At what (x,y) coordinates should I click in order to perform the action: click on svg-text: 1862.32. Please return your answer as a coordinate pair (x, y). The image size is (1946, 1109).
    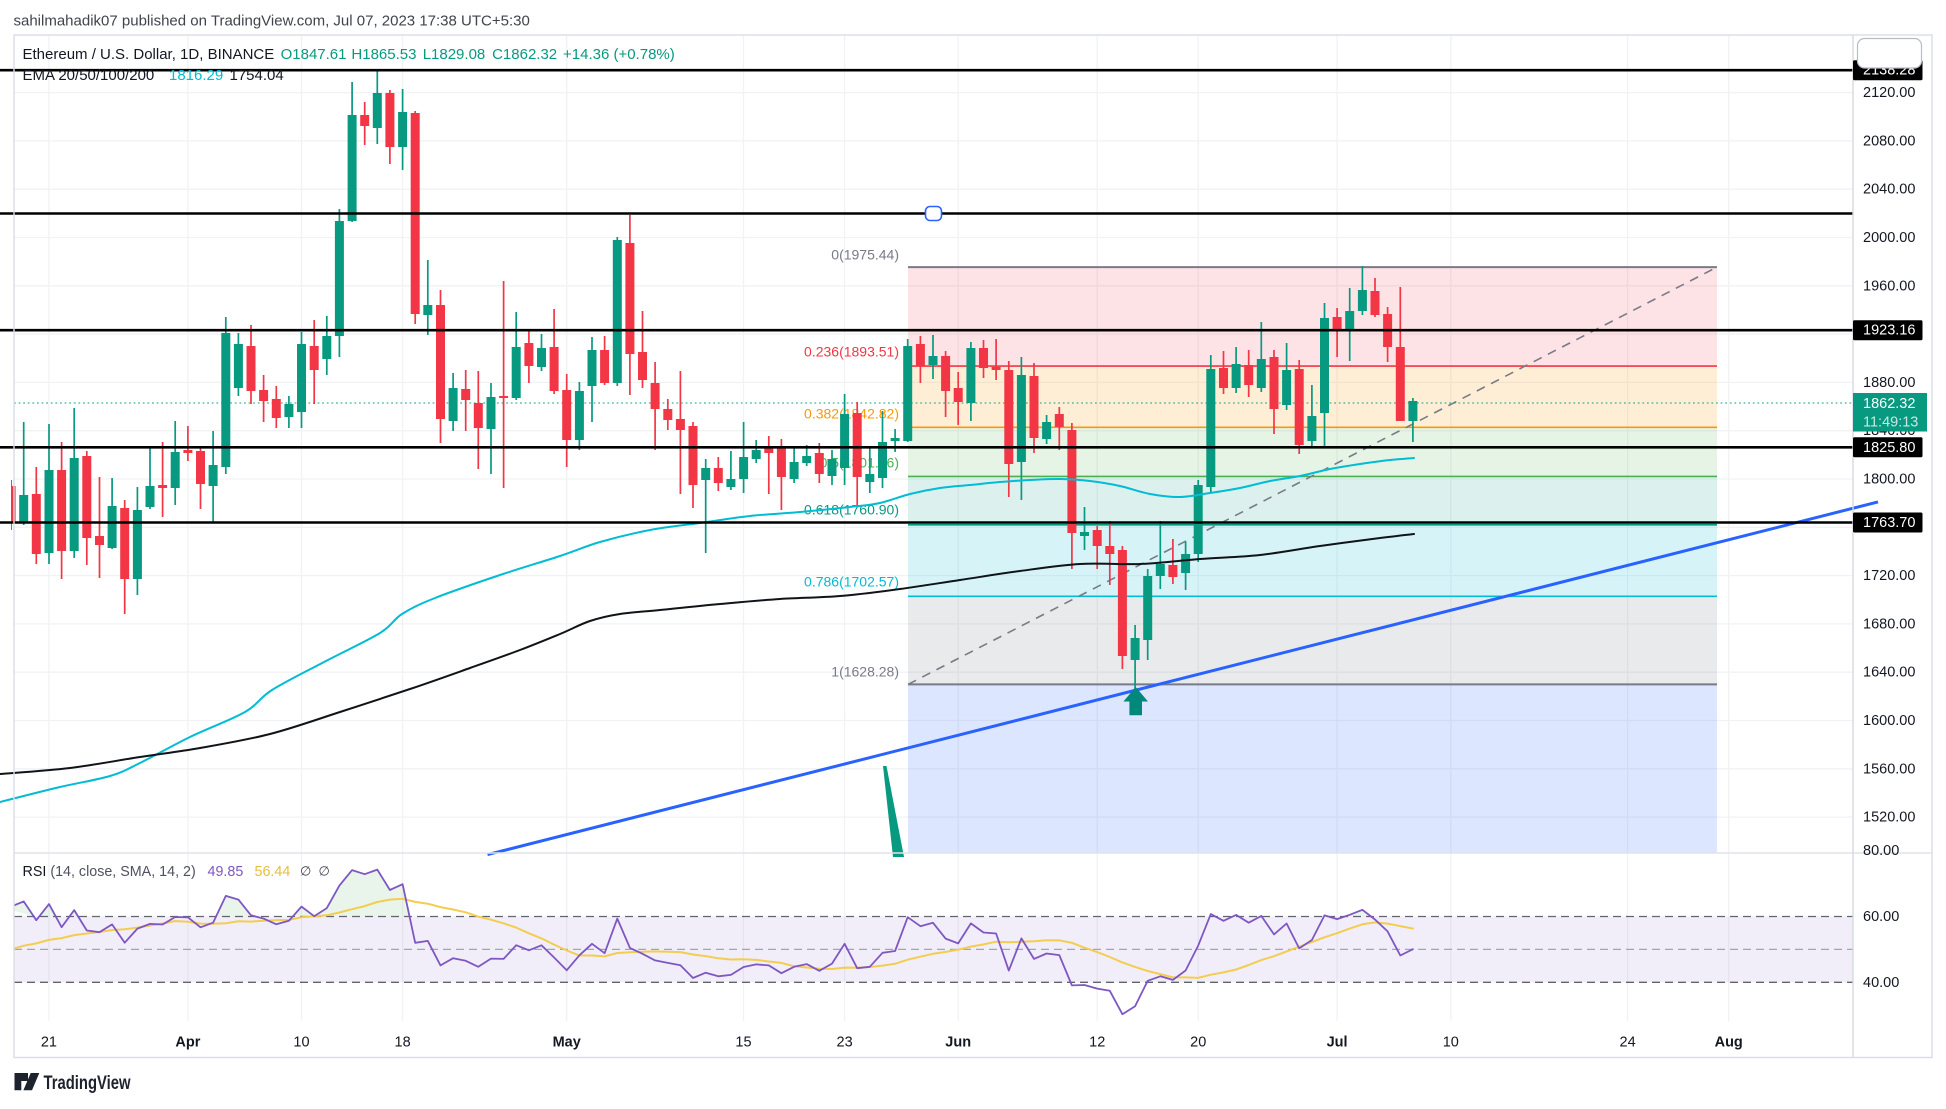
    Looking at the image, I should click on (1889, 404).